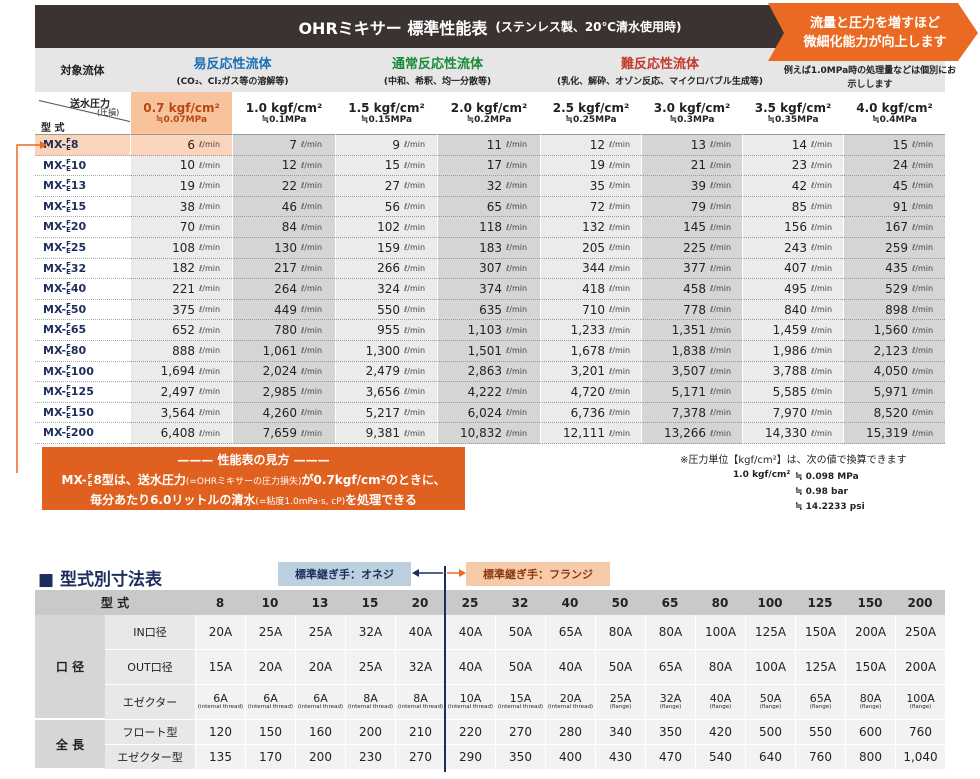  What do you see at coordinates (74, 144) in the screenshot?
I see `model-number: 8` at bounding box center [74, 144].